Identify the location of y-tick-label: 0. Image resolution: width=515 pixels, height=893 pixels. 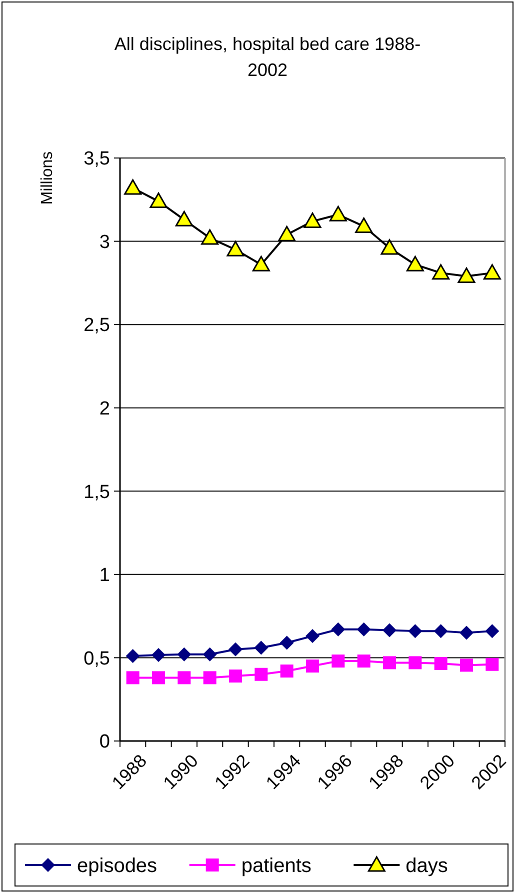
(104, 742).